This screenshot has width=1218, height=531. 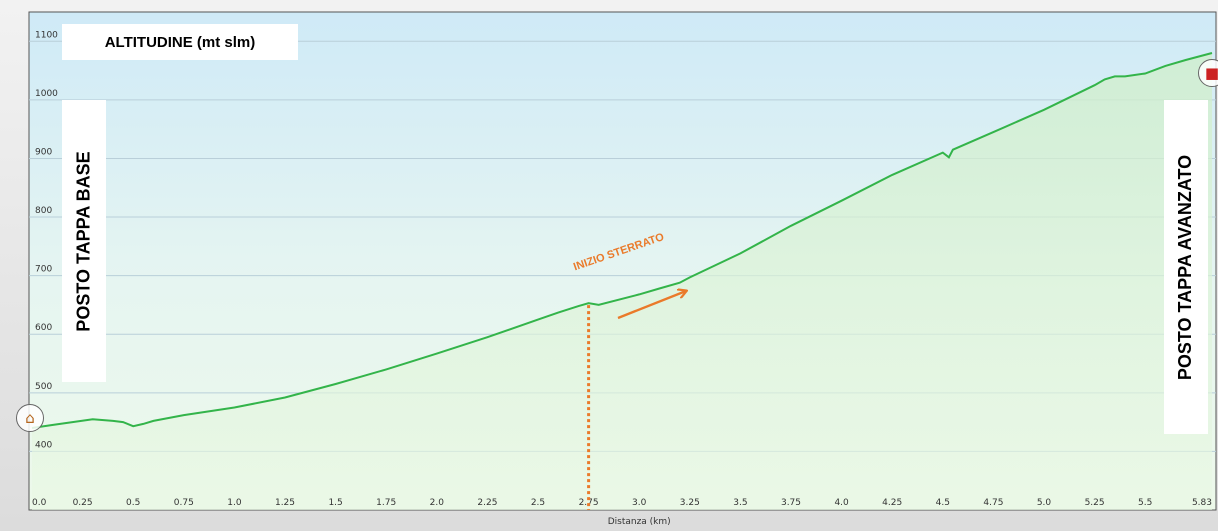 I want to click on y-tick-label: 1100, so click(x=46, y=35).